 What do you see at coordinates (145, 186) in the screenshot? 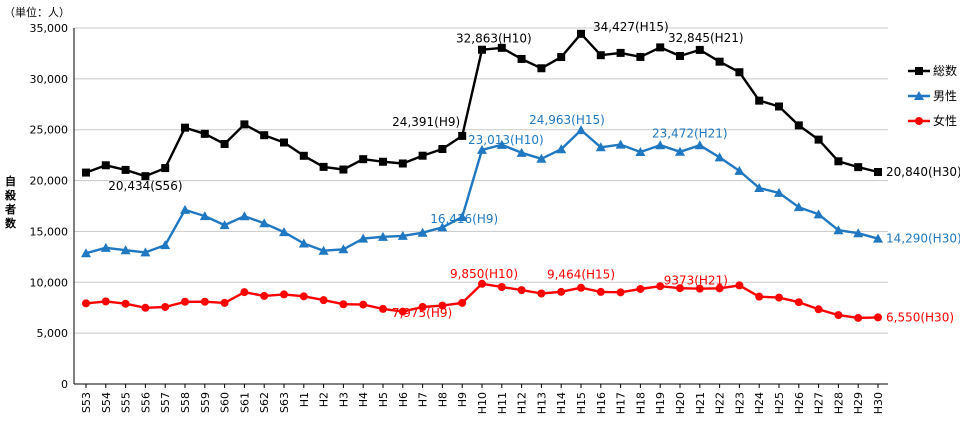
I see `data-label: 20,434(S56)` at bounding box center [145, 186].